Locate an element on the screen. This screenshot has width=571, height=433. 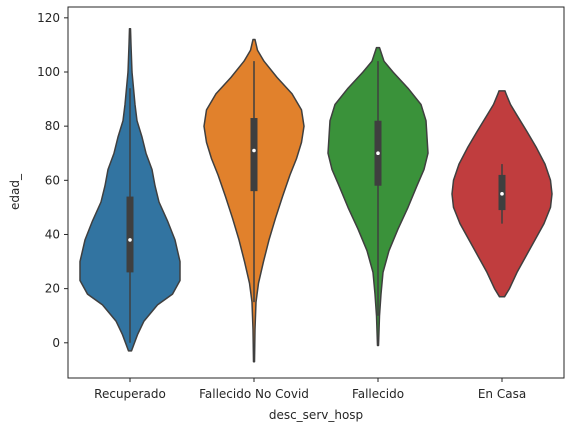
y-tick-label: 0 is located at coordinates (56, 343).